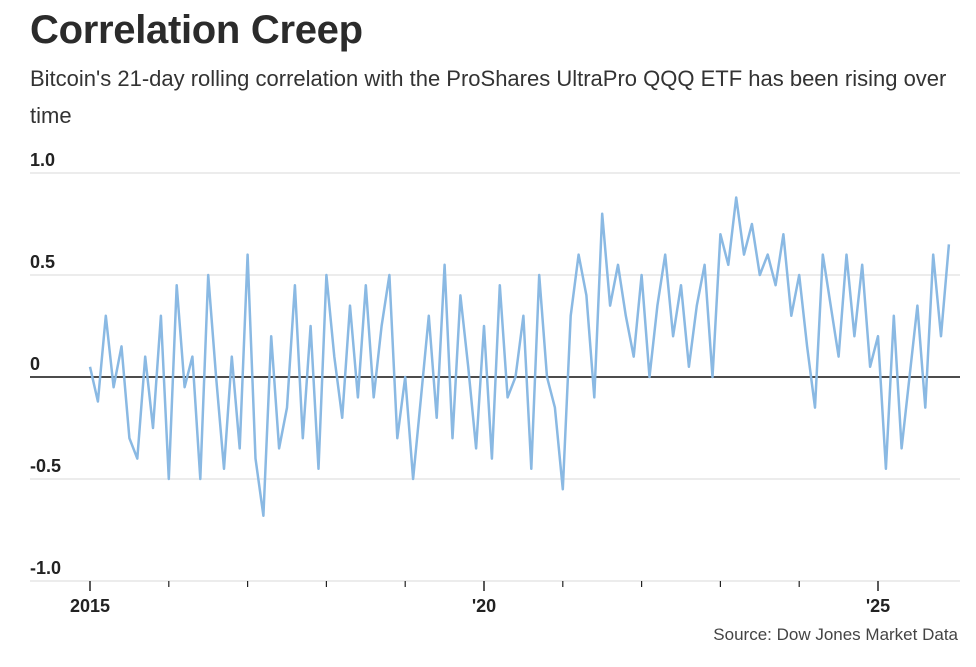 The width and height of the screenshot is (976, 667). What do you see at coordinates (42, 160) in the screenshot?
I see `y-tick-label-0: 1.0` at bounding box center [42, 160].